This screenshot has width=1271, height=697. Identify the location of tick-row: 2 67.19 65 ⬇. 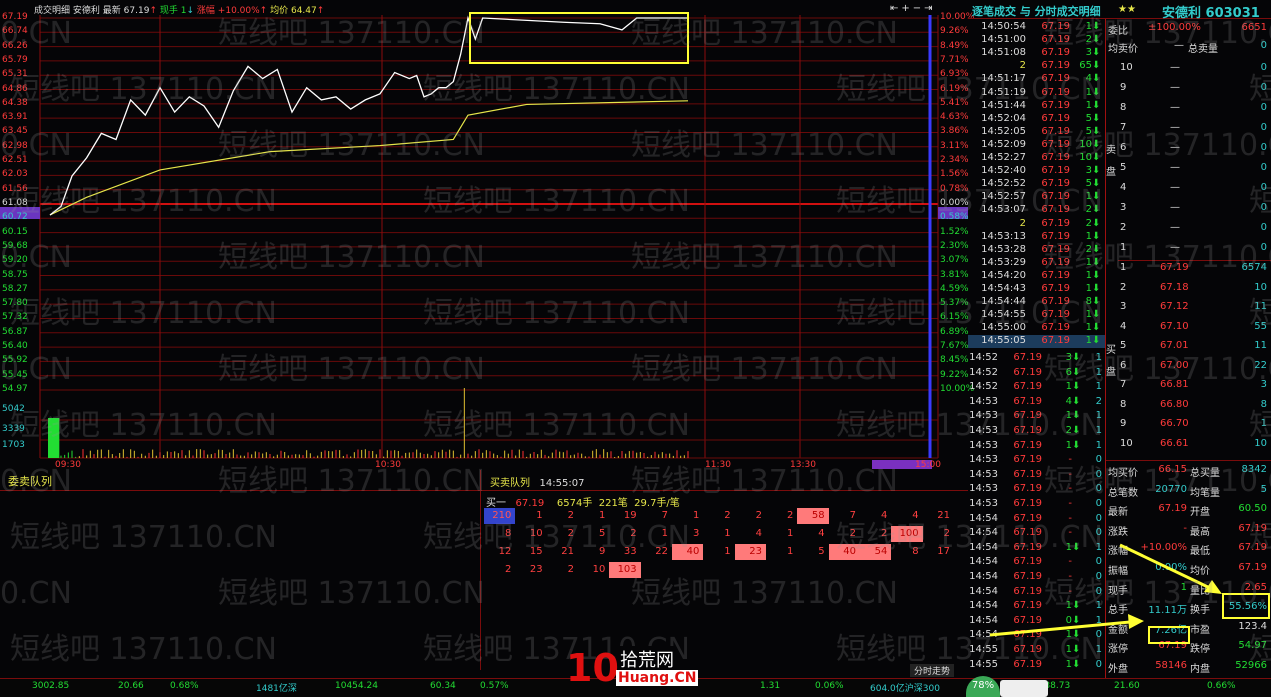
(1036, 66).